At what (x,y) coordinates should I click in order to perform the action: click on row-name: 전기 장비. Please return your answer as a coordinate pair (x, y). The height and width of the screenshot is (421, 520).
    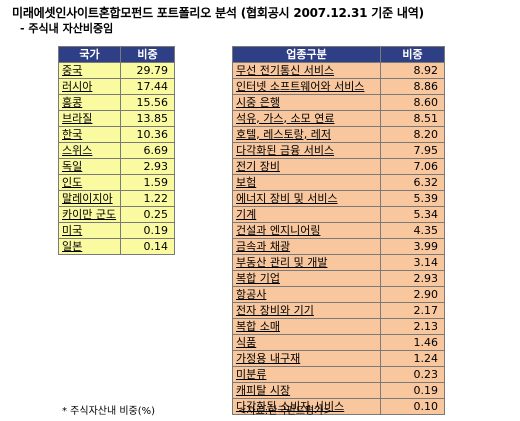
    Looking at the image, I should click on (306, 166).